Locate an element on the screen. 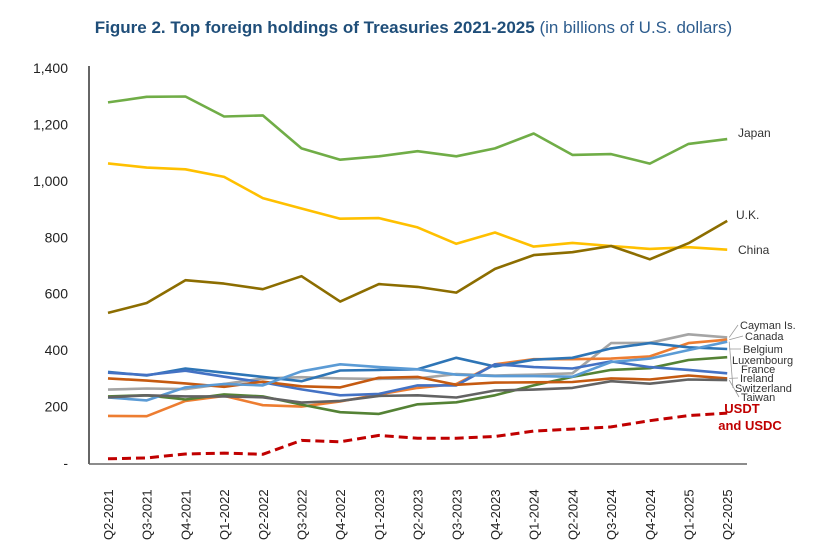 The width and height of the screenshot is (827, 556). series-label-cayman-is: Cayman Is. is located at coordinates (768, 326).